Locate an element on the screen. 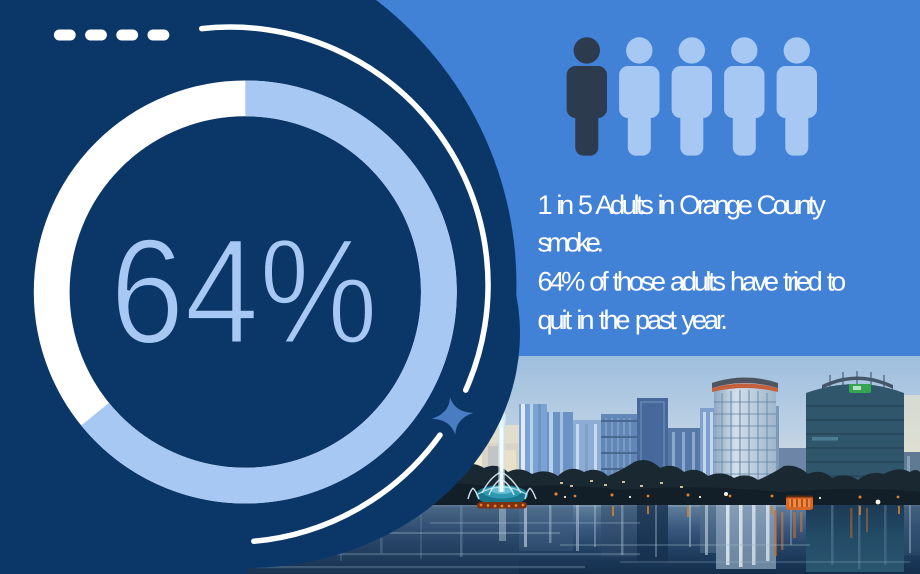 This screenshot has height=574, width=920. svg-text:64% of those adults have tried: 64% of those adults have tried to is located at coordinates (692, 280).